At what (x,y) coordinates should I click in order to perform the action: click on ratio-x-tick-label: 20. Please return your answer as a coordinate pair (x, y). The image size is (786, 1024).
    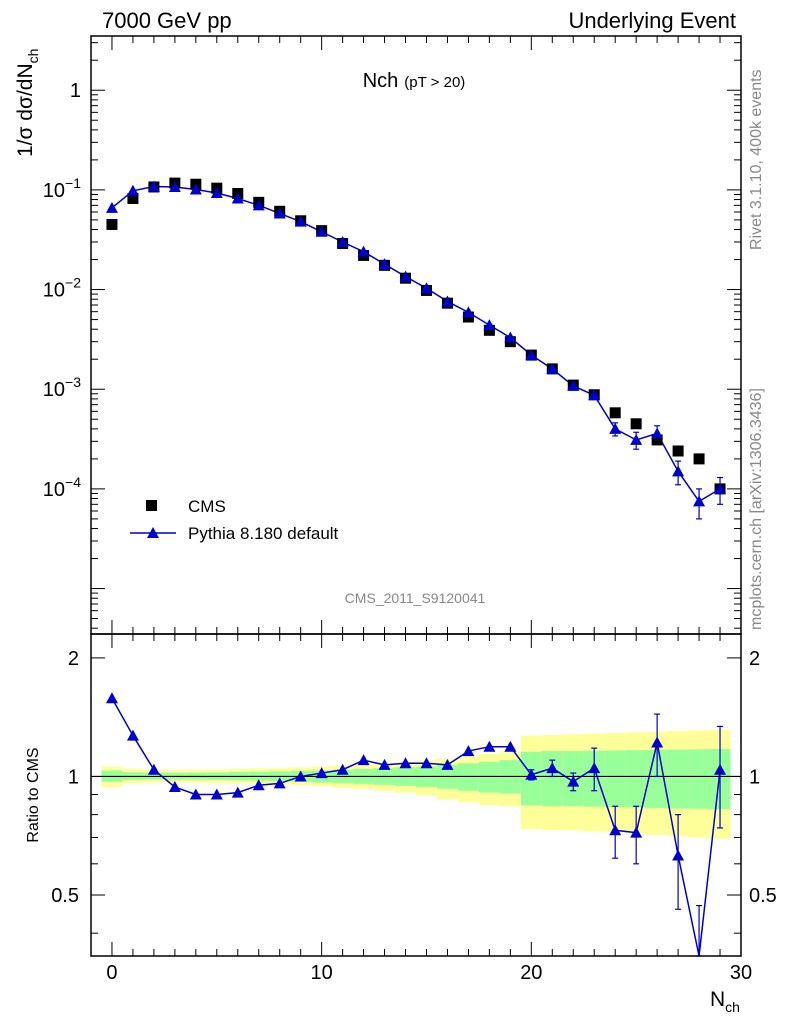
    Looking at the image, I should click on (531, 973).